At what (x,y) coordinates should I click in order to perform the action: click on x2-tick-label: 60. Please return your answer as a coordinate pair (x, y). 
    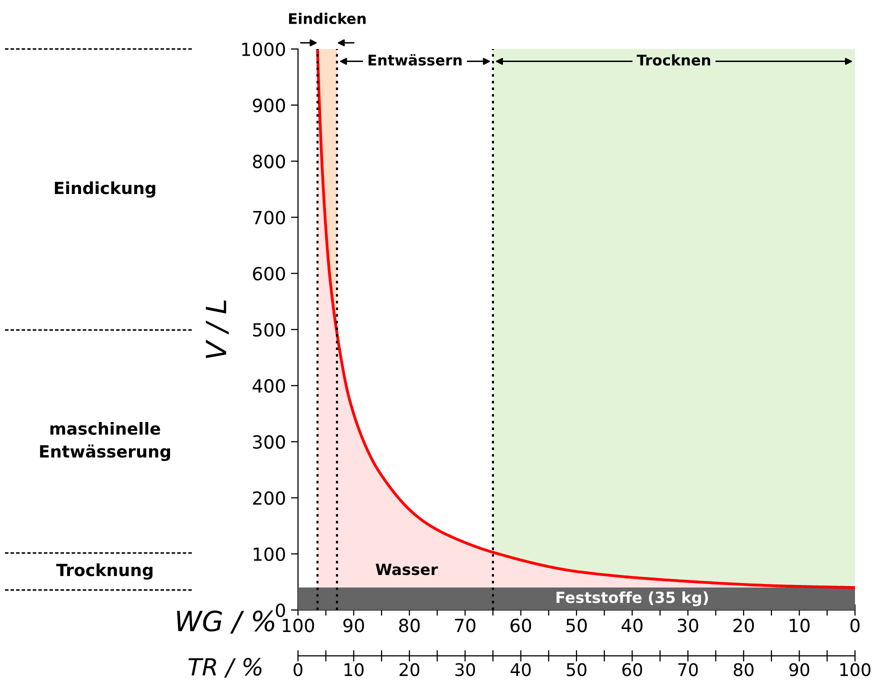
    Looking at the image, I should click on (521, 625).